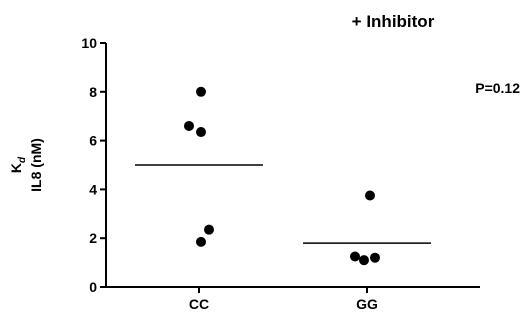 This screenshot has width=524, height=324. What do you see at coordinates (93, 287) in the screenshot?
I see `y-tick-label: 0` at bounding box center [93, 287].